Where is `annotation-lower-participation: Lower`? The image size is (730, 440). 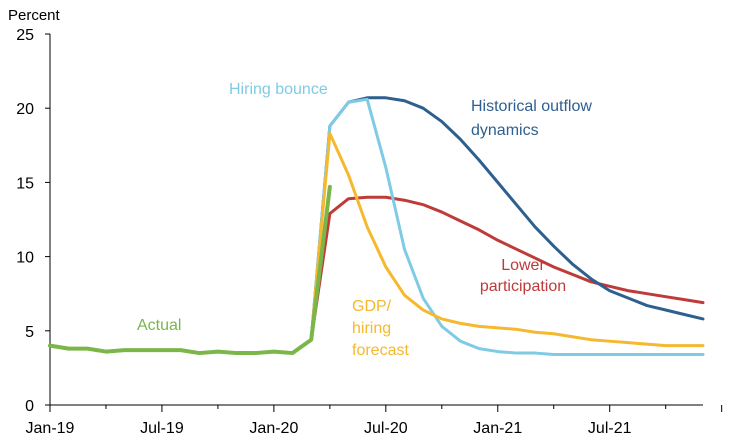
annotation-lower-participation: Lower is located at coordinates (523, 265).